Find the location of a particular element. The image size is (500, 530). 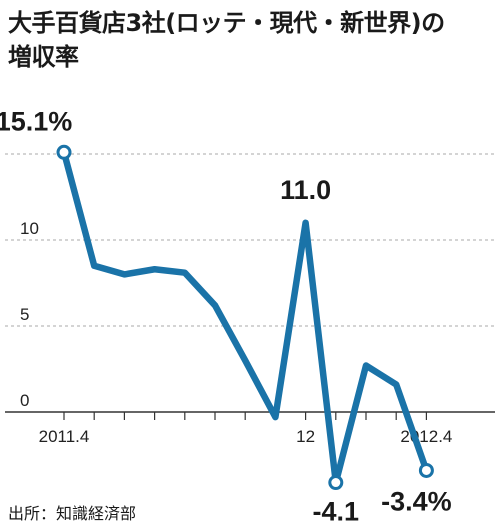

data-label: -4.1 is located at coordinates (336, 512).